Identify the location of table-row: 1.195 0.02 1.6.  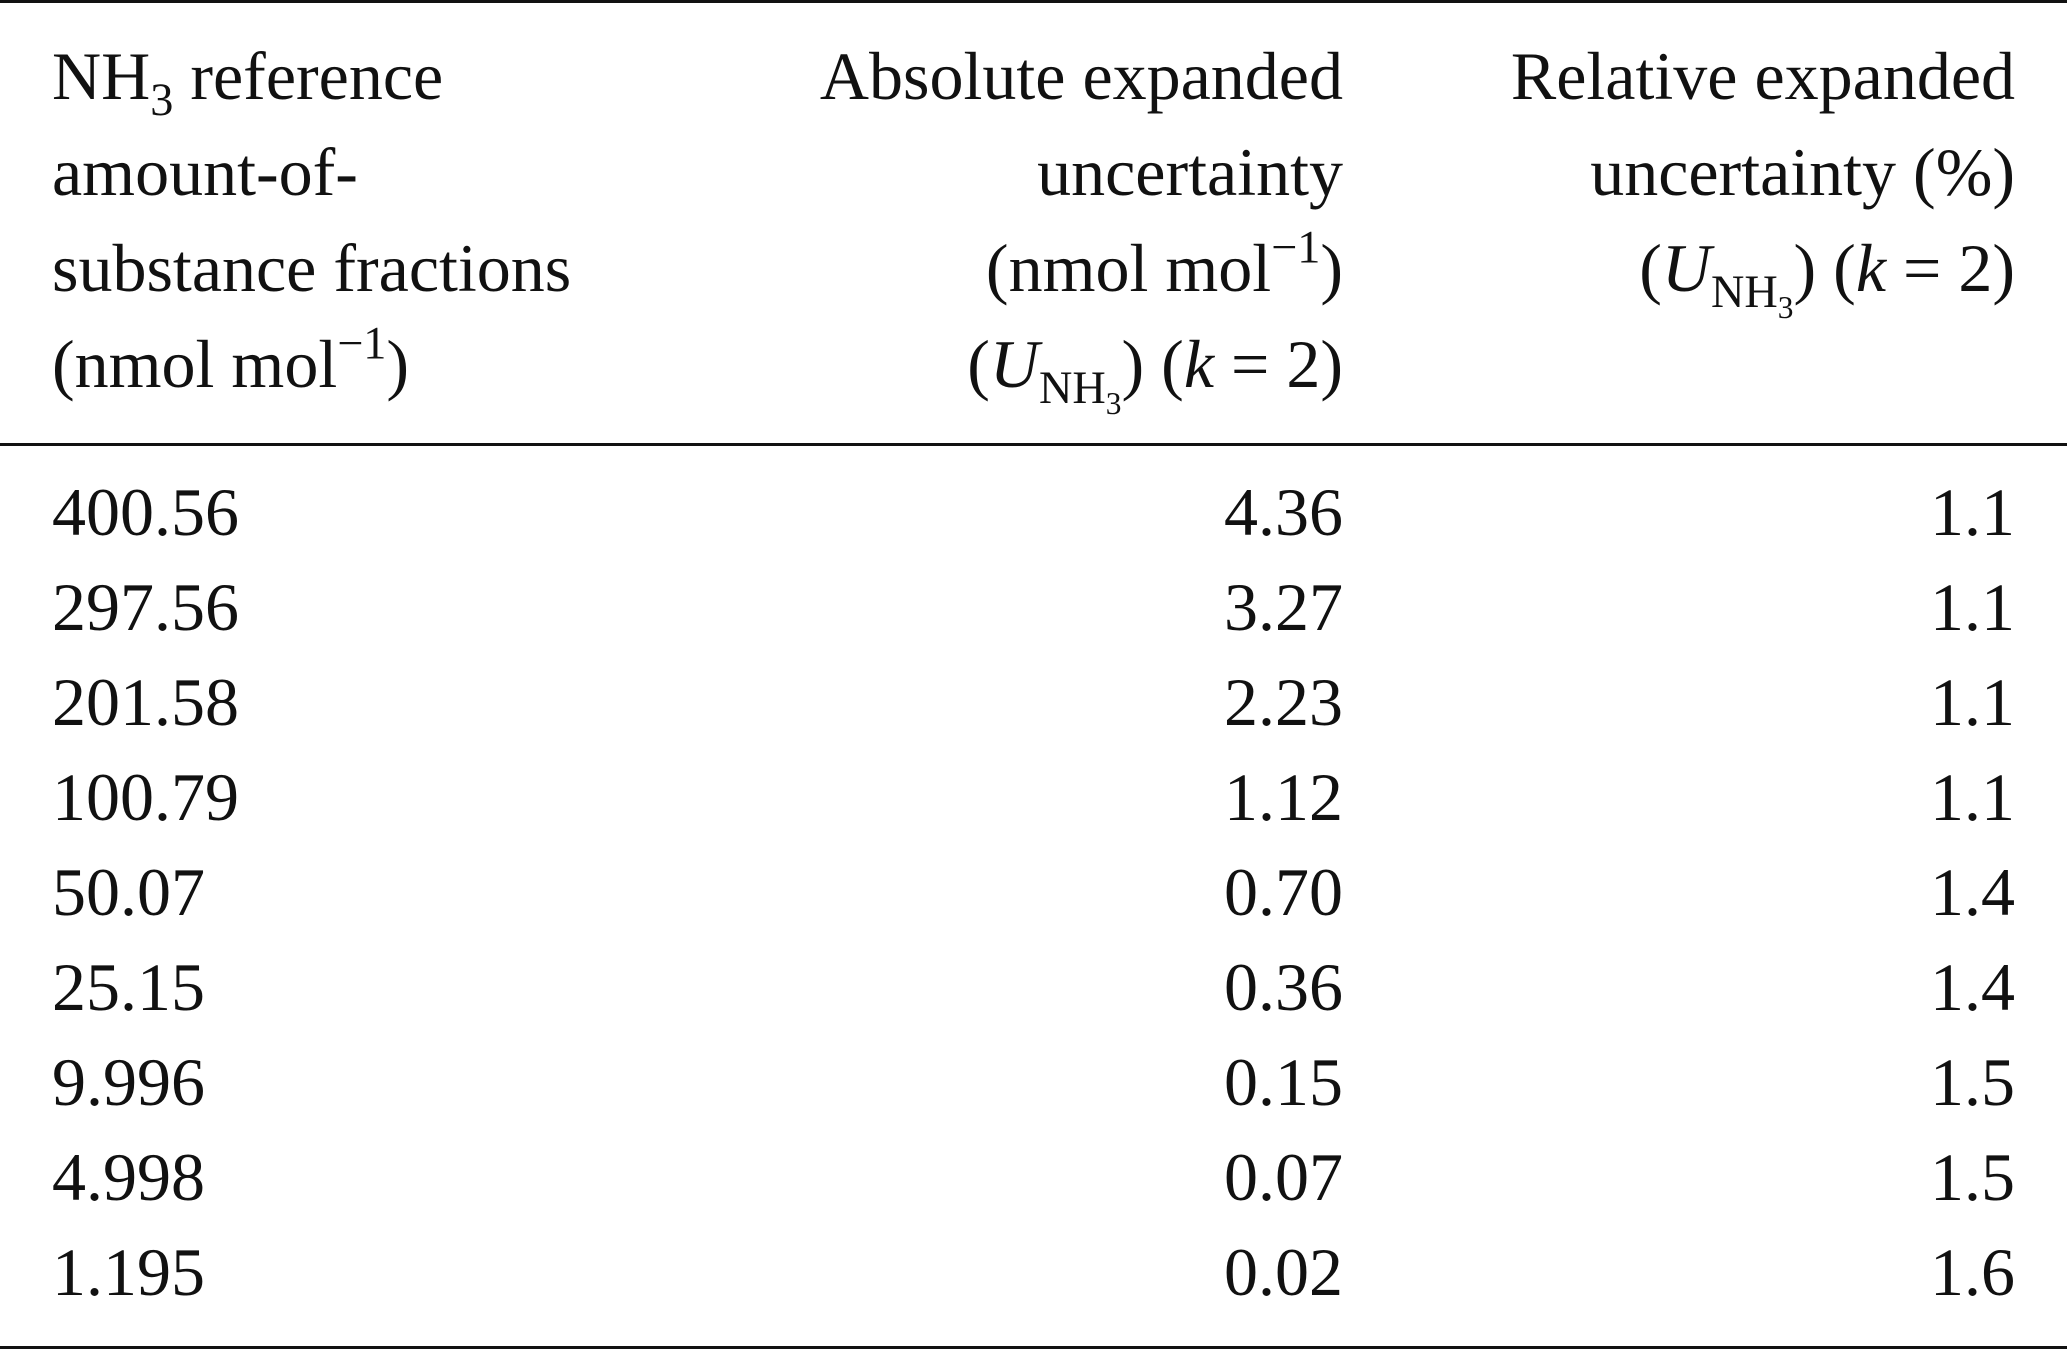
(1033, 1272).